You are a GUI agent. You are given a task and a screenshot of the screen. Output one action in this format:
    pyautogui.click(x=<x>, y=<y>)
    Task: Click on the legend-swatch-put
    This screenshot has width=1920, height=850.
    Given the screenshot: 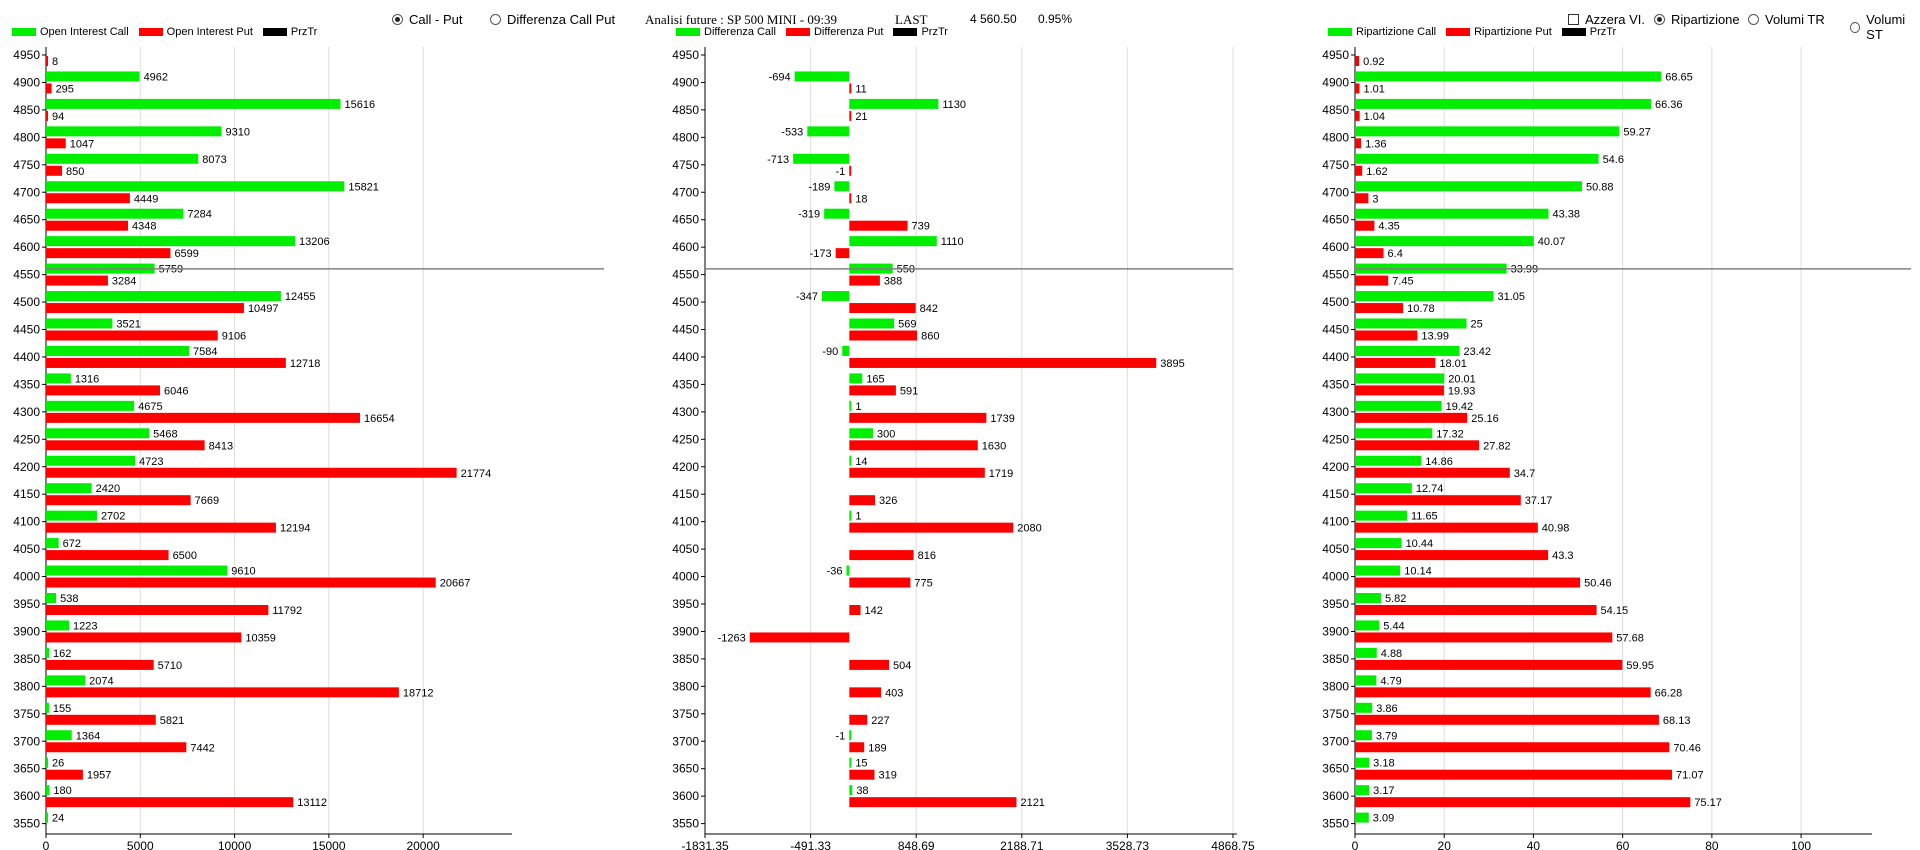 What is the action you would take?
    pyautogui.click(x=797, y=32)
    